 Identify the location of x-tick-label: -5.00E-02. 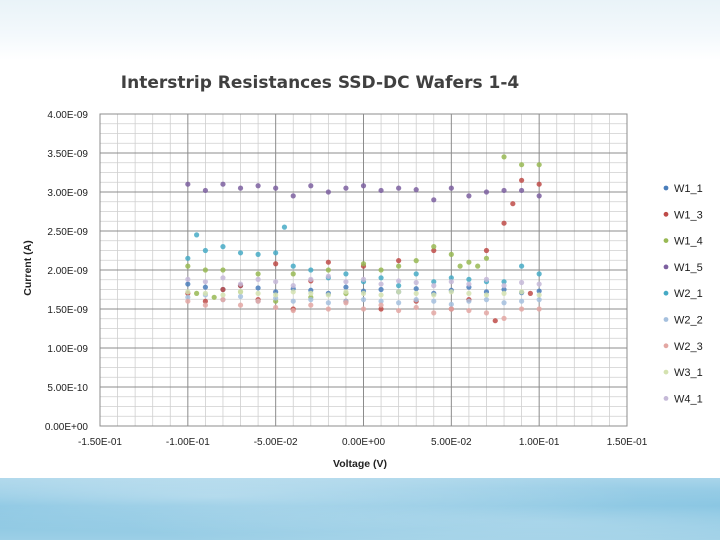
(276, 442).